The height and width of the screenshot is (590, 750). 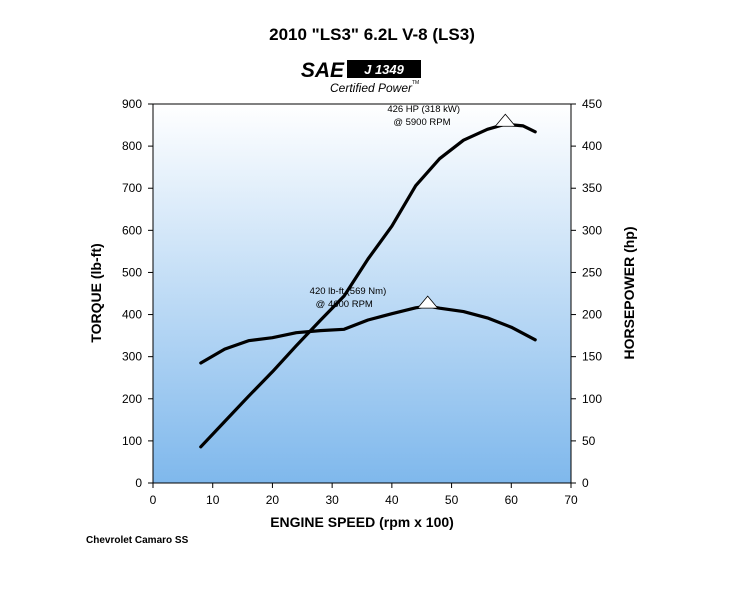 What do you see at coordinates (132, 146) in the screenshot?
I see `left-tick-label: 800` at bounding box center [132, 146].